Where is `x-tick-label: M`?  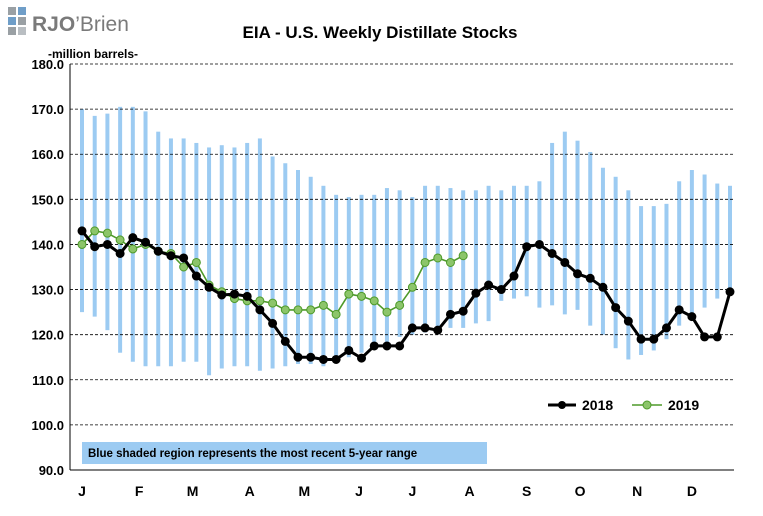 x-tick-label: M is located at coordinates (193, 491).